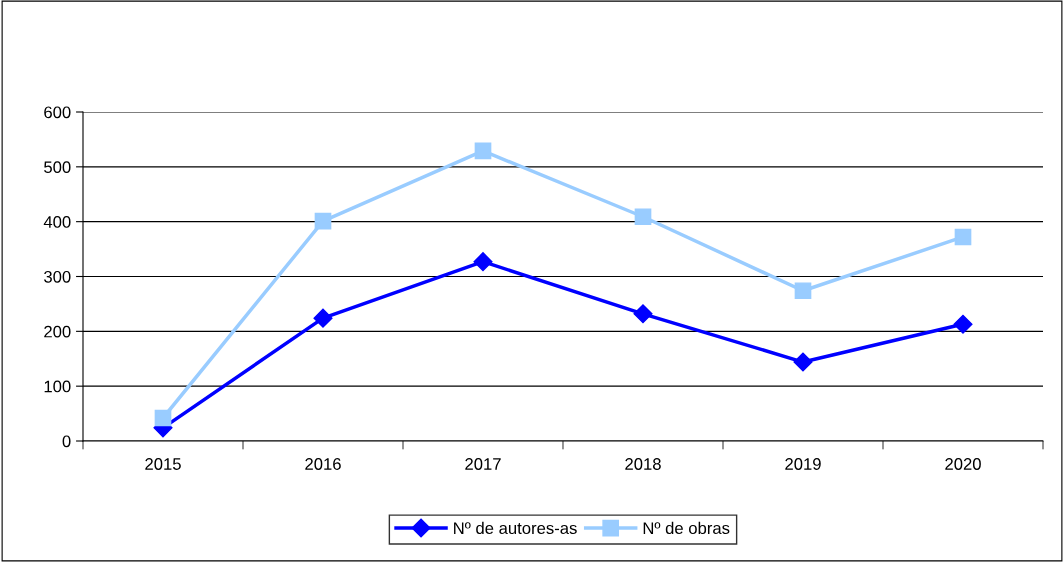  I want to click on y-tick-label: 0, so click(66, 441).